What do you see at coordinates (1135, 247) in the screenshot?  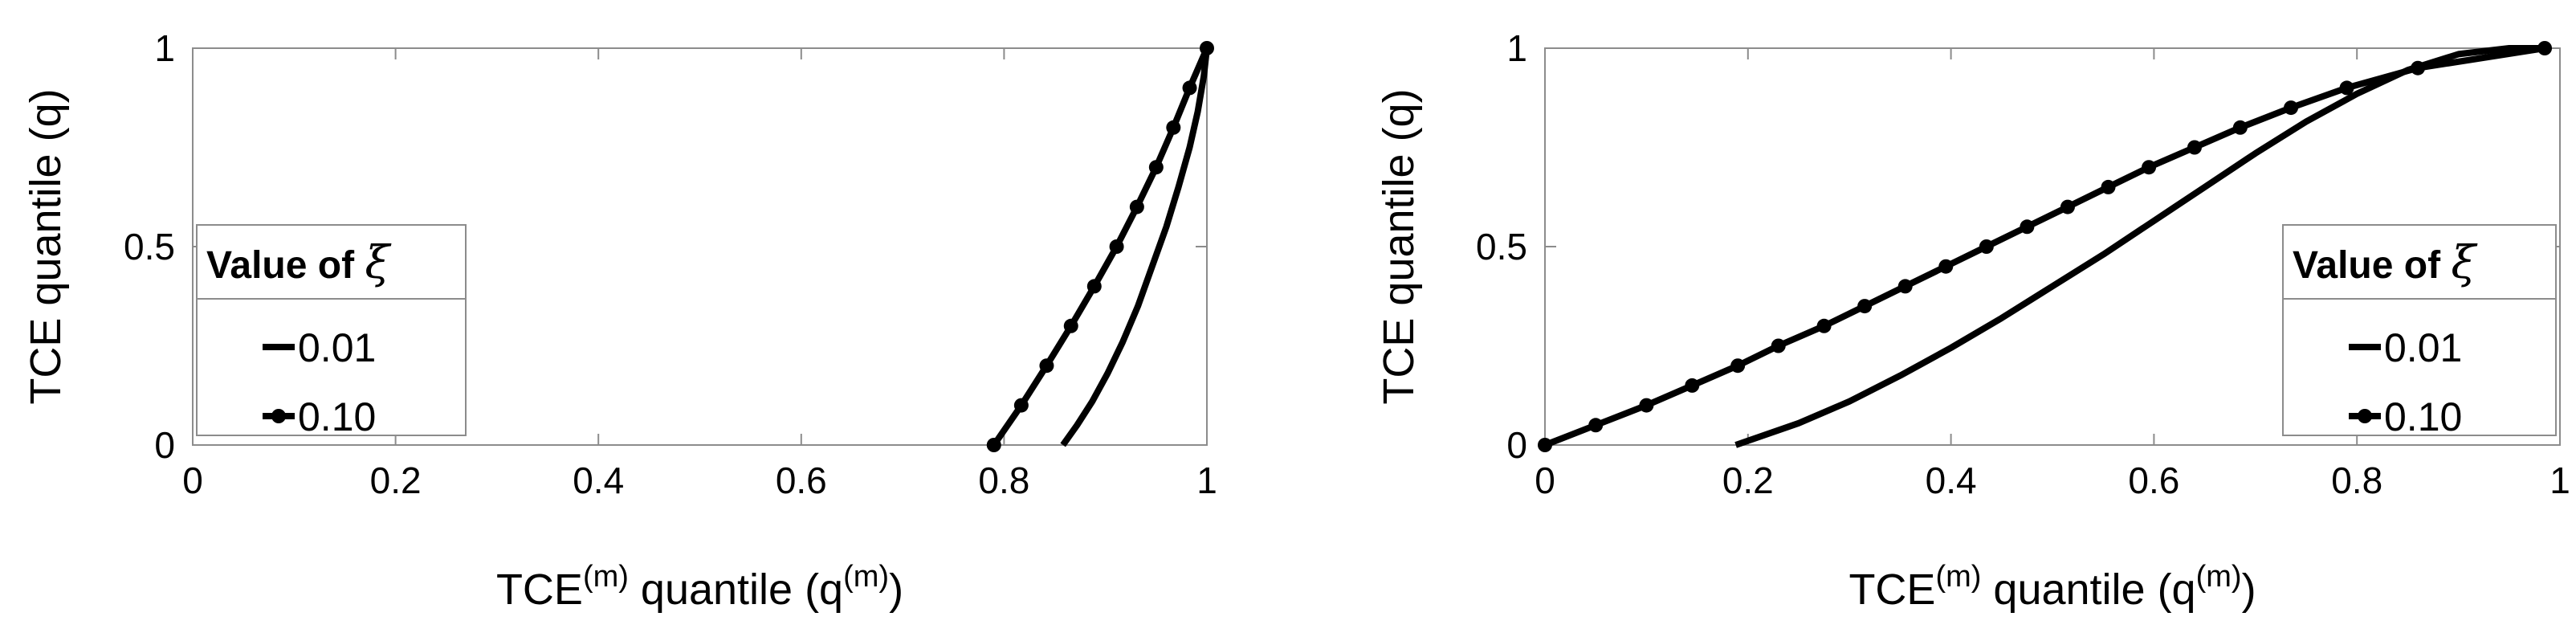 I see `series-line-0.01` at bounding box center [1135, 247].